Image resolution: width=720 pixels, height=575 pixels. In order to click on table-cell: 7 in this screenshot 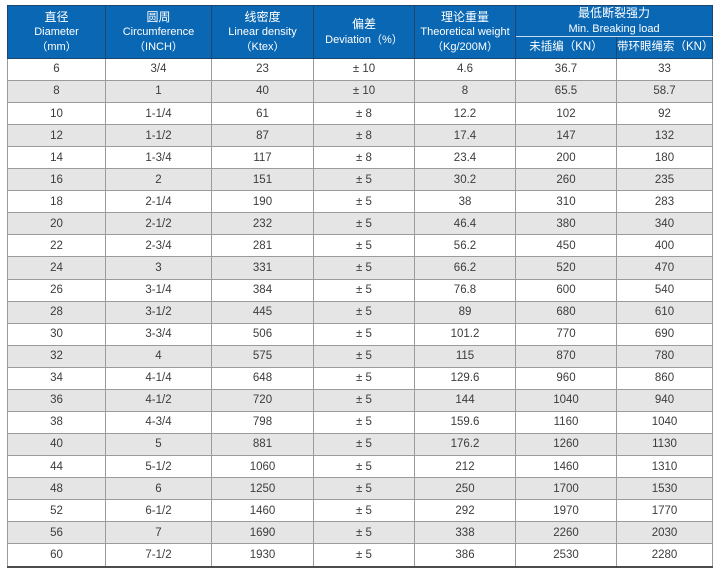, I will do `click(158, 533)`.